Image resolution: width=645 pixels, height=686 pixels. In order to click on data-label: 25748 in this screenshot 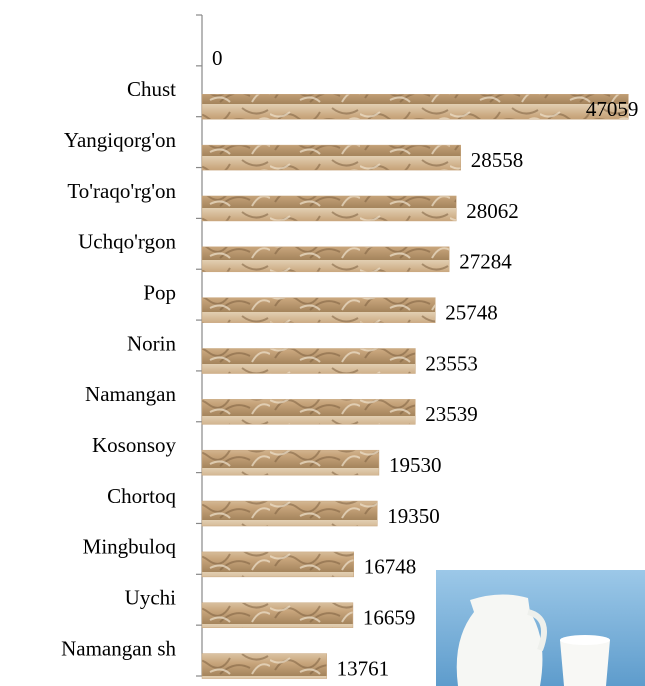, I will do `click(471, 312)`.